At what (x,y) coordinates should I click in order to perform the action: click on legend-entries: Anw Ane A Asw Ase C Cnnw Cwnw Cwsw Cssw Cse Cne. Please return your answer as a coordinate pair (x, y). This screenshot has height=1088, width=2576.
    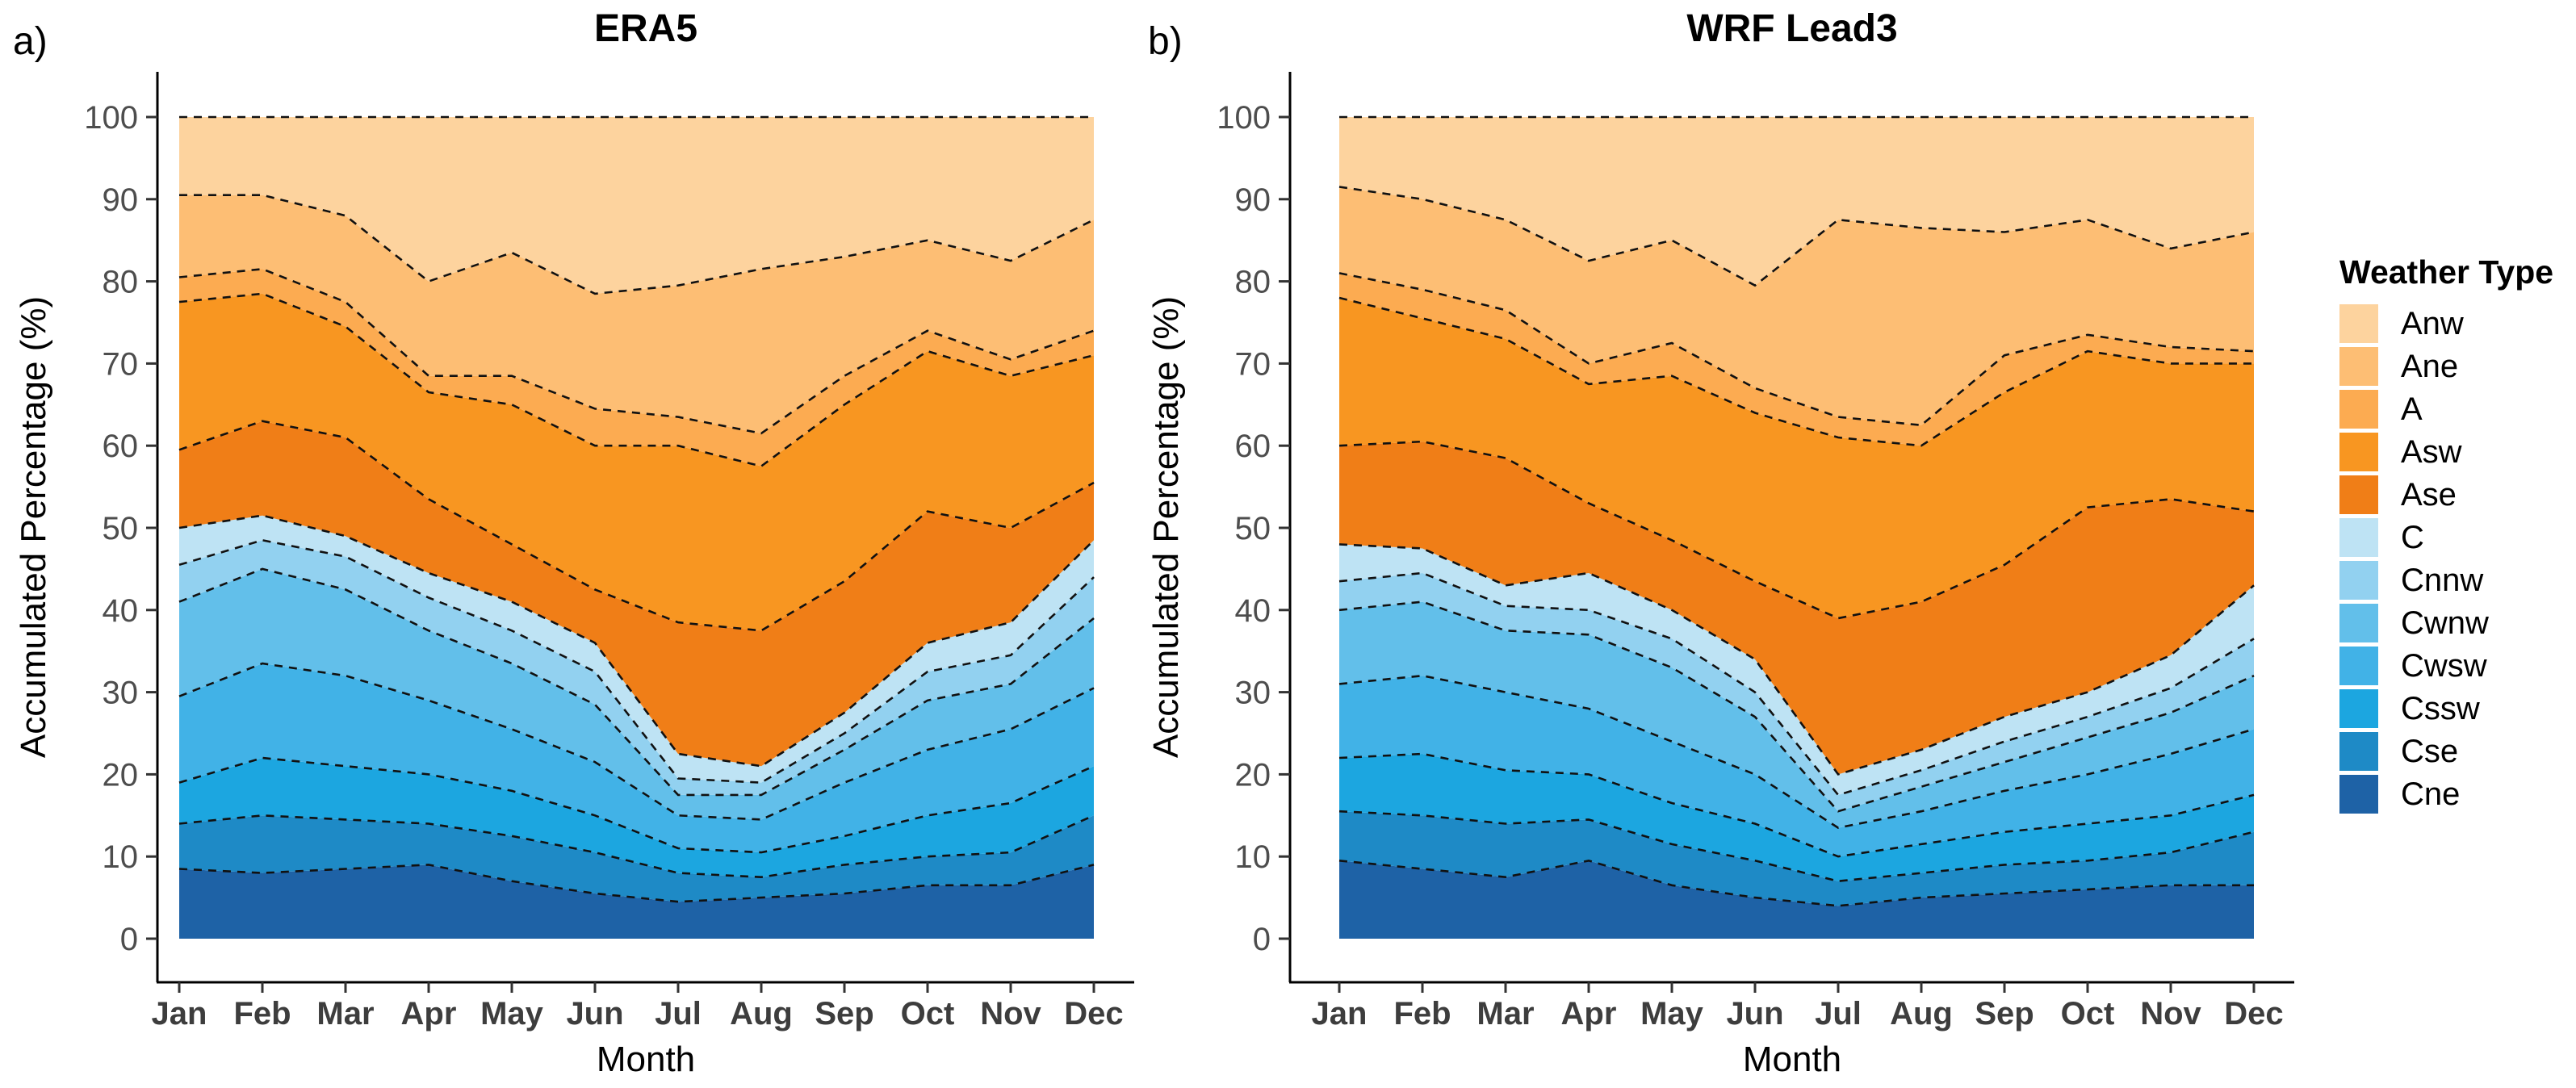
    Looking at the image, I should click on (2446, 559).